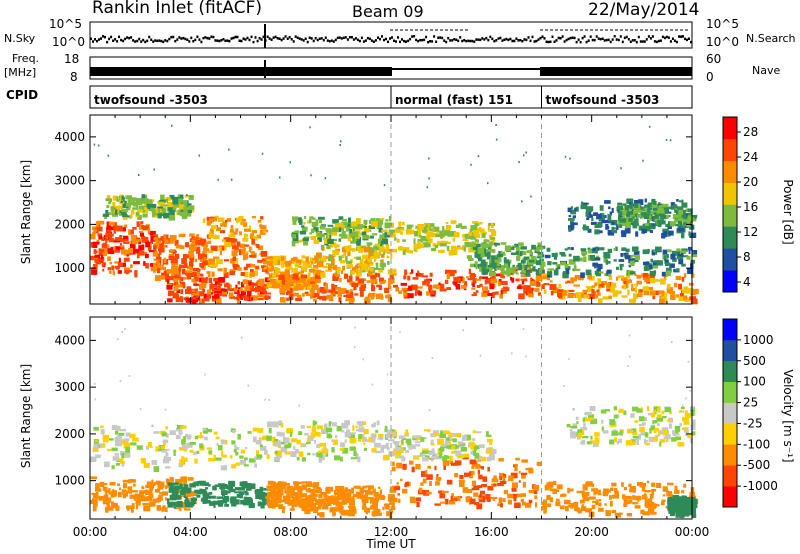 This screenshot has height=554, width=800. Describe the element at coordinates (730, 259) in the screenshot. I see `colorbar-segment` at that location.